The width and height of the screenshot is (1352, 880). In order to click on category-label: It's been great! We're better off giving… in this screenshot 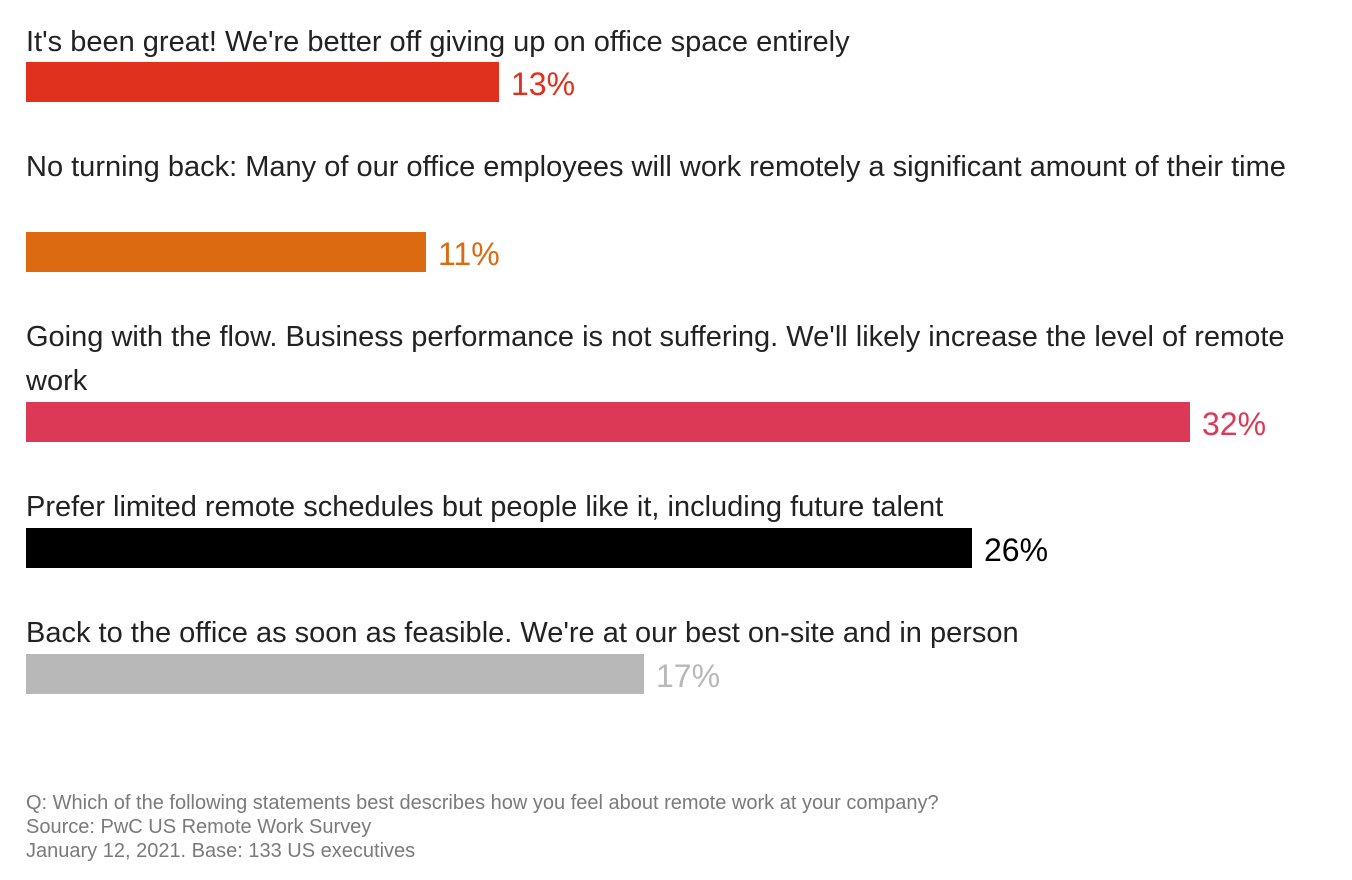, I will do `click(438, 42)`.